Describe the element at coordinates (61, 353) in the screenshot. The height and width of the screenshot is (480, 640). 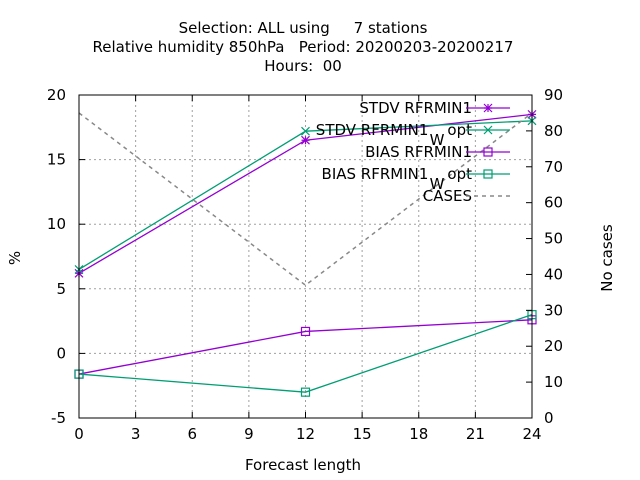
I see `y-tick-label: 0` at that location.